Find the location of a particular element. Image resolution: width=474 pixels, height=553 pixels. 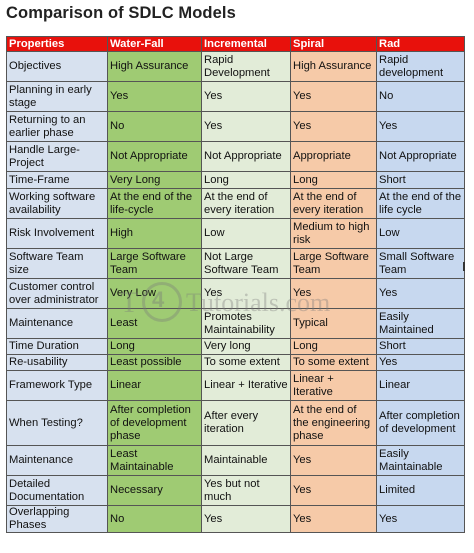

table-cell: High is located at coordinates (154, 233).